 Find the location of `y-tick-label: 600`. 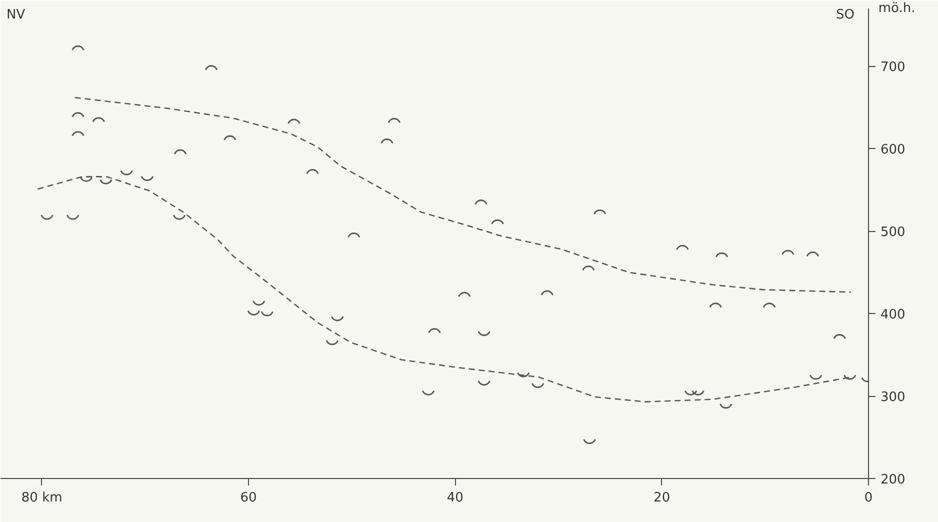

y-tick-label: 600 is located at coordinates (893, 150).